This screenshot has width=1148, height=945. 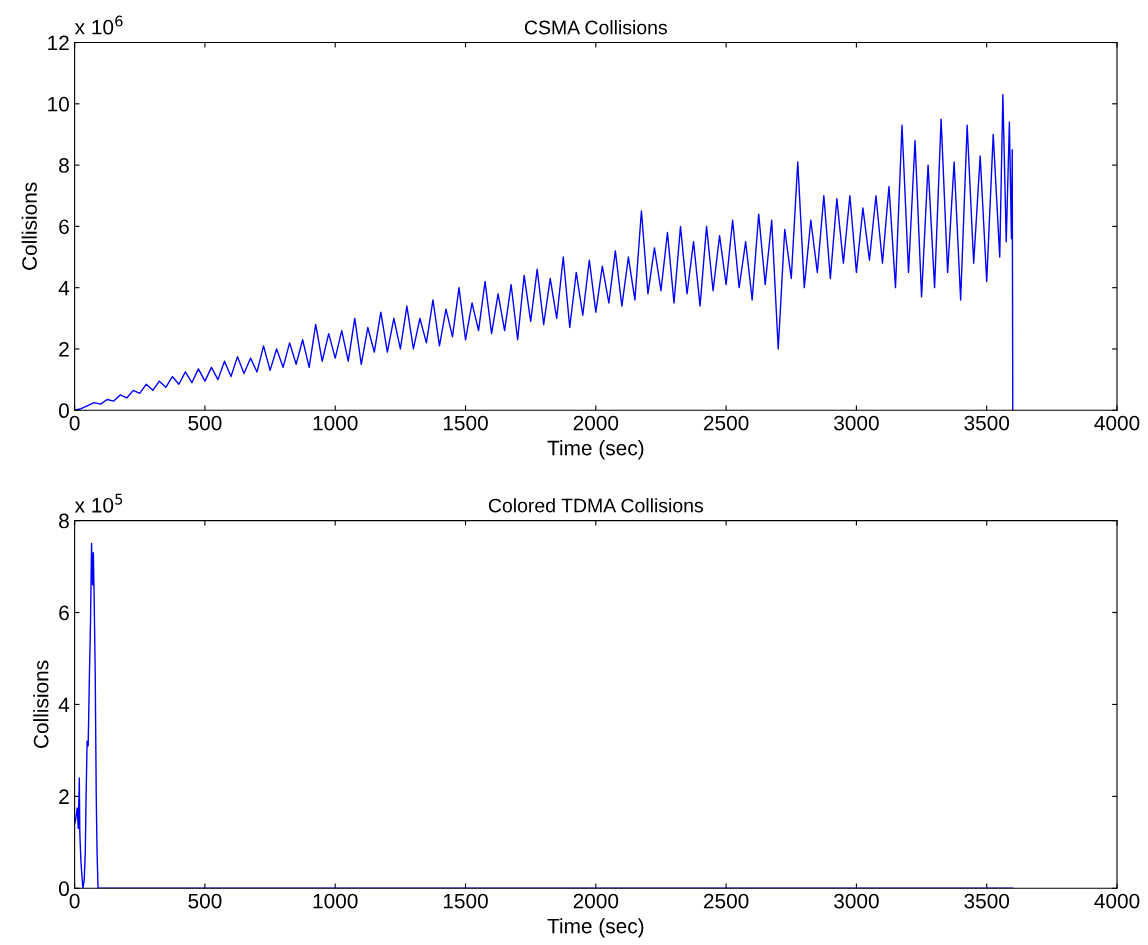 What do you see at coordinates (58, 104) in the screenshot?
I see `y-tick-label: 10` at bounding box center [58, 104].